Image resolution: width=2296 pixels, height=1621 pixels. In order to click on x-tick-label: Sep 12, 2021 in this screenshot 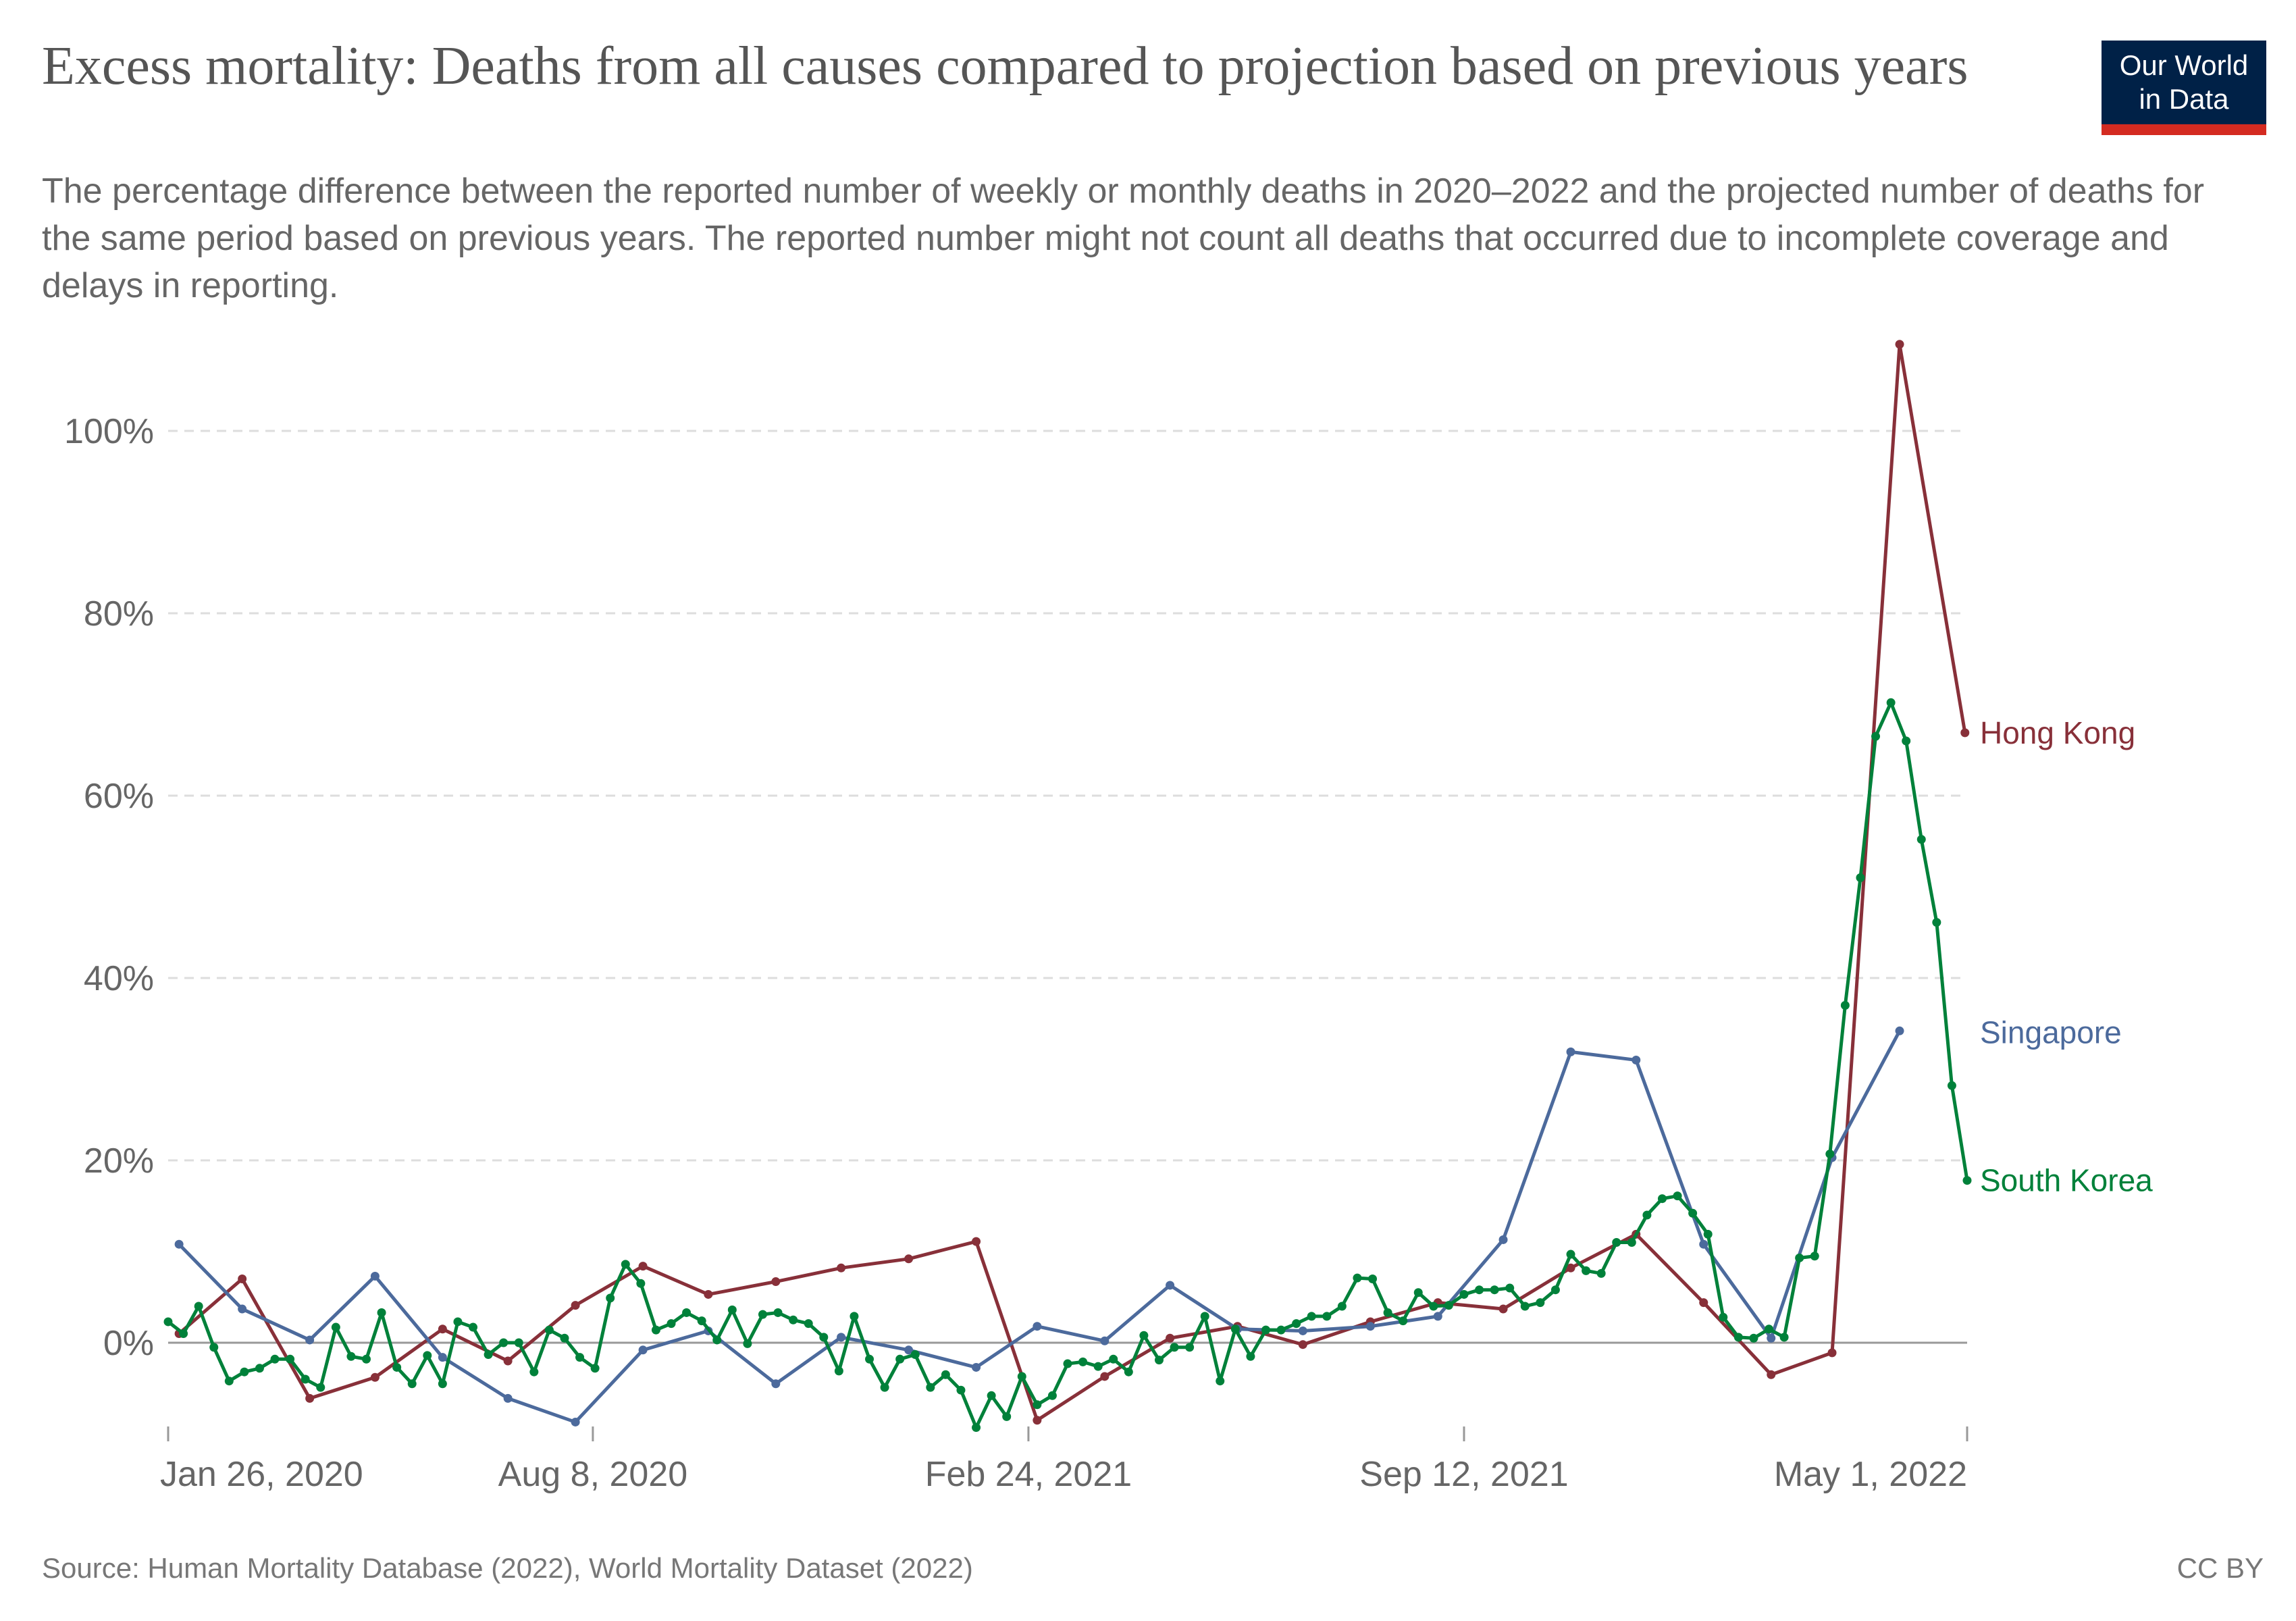, I will do `click(1463, 1474)`.